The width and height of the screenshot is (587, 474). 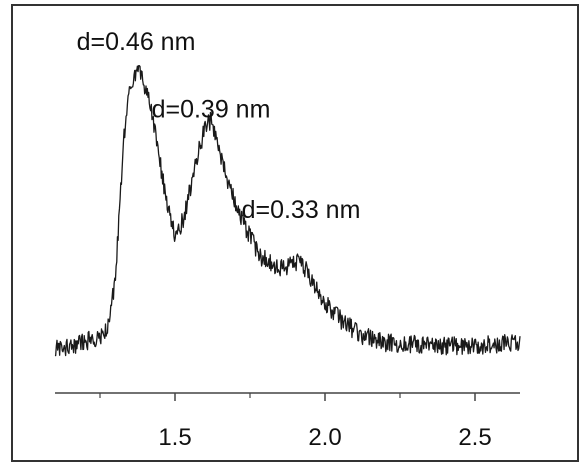 I want to click on x-tick-label: 2.5, so click(x=474, y=437).